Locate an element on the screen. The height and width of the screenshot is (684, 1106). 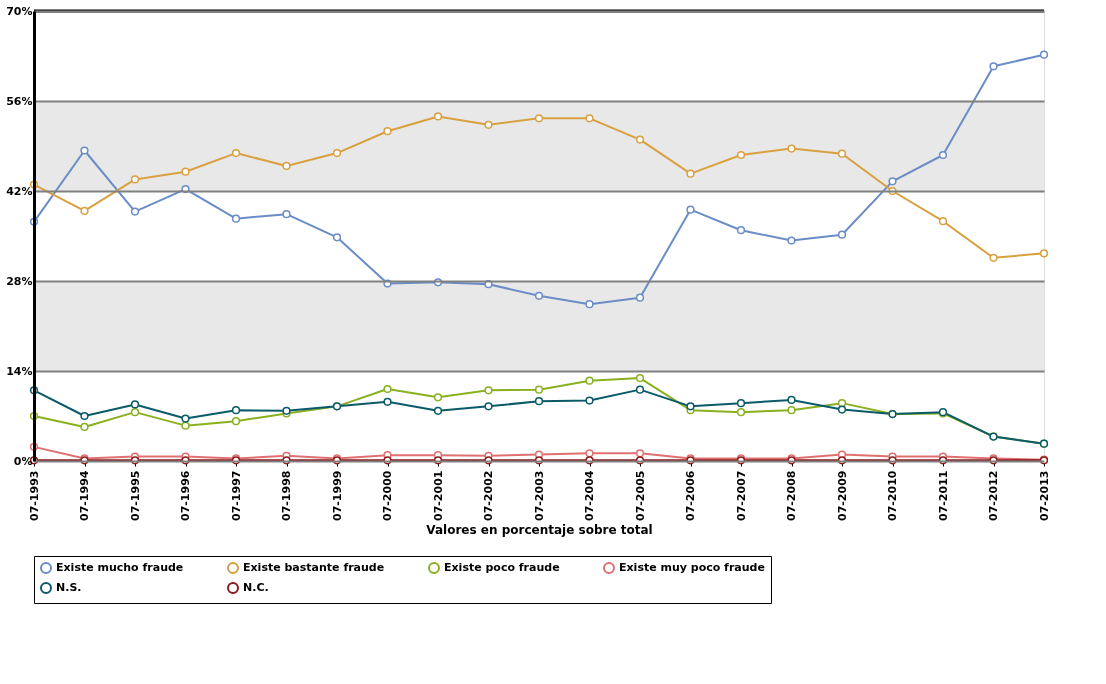
x-tick-label: 07-2008 is located at coordinates (791, 495).